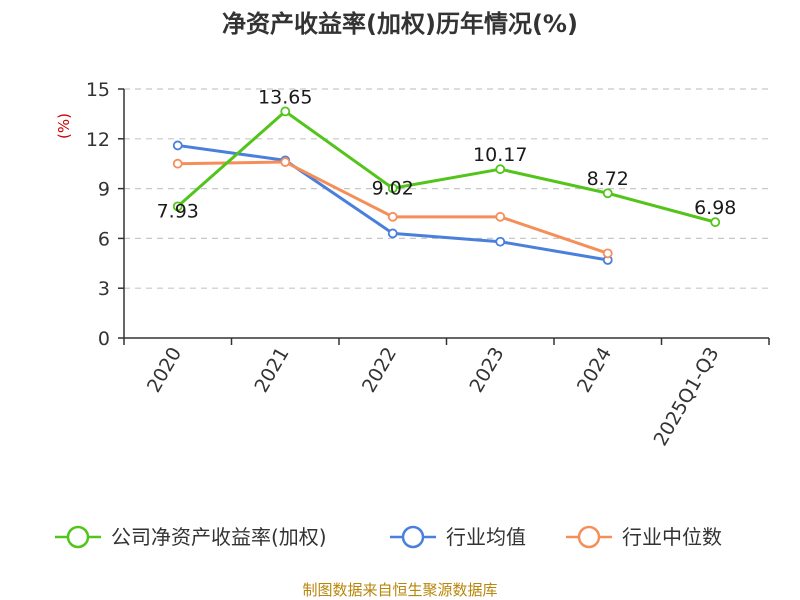  I want to click on x-tick-label: 2021, so click(271, 370).